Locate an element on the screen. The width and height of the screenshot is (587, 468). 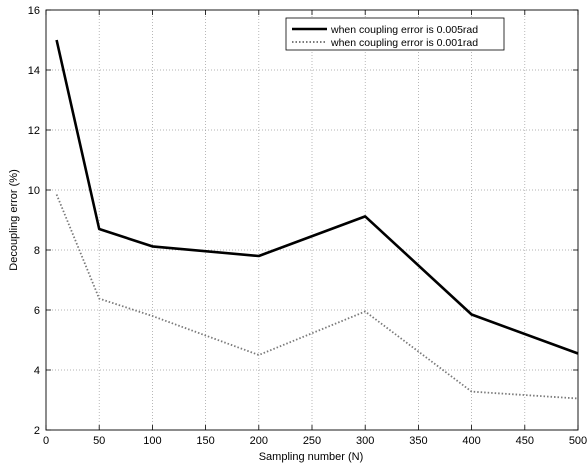
y-tick-label: 14 is located at coordinates (34, 71).